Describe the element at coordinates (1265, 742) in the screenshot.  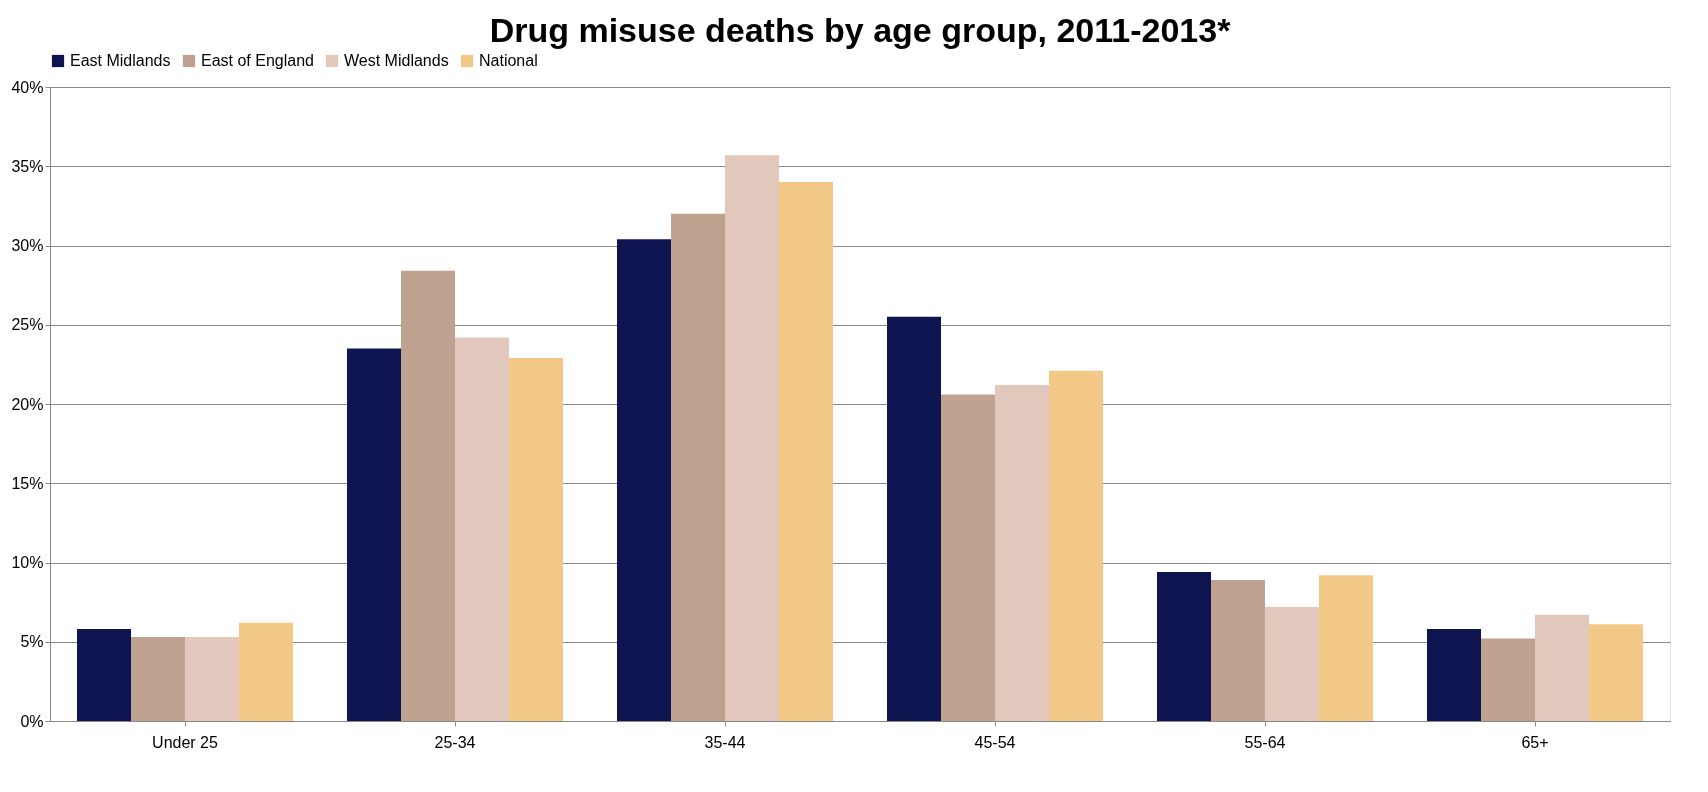
I see `x-tick-label: 55-64` at that location.